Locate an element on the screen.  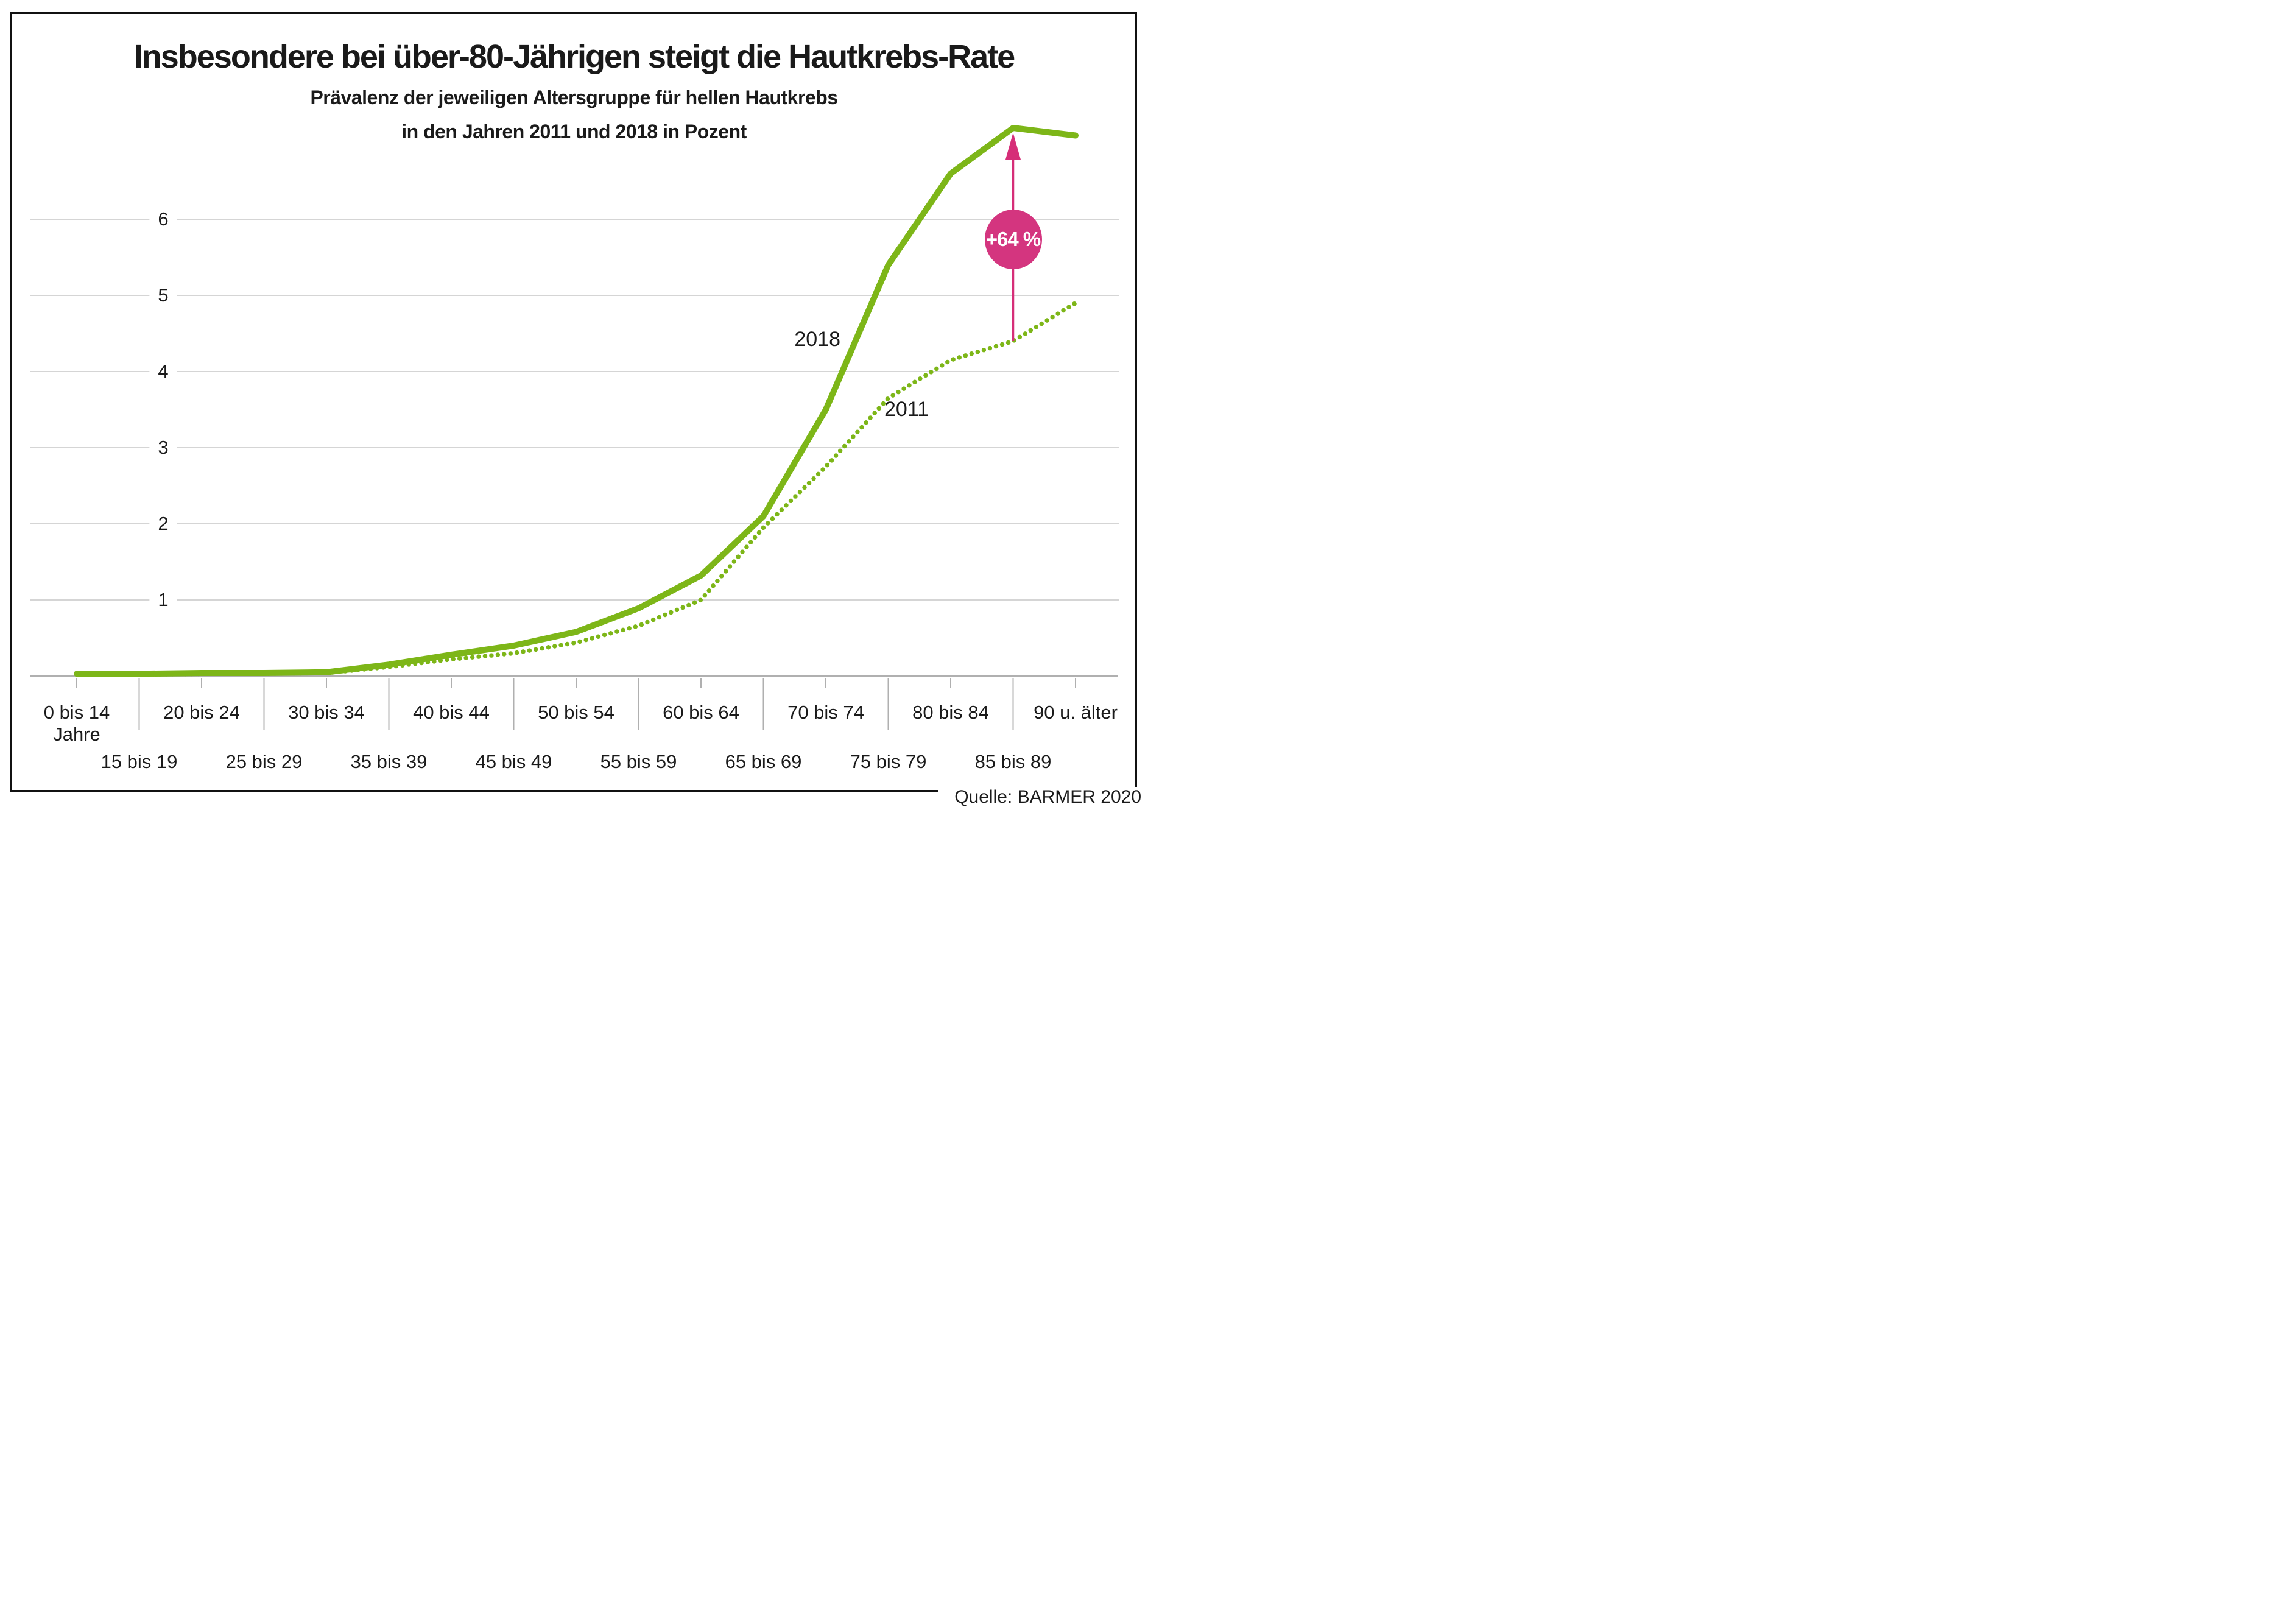
line-2011 is located at coordinates (576, 488).